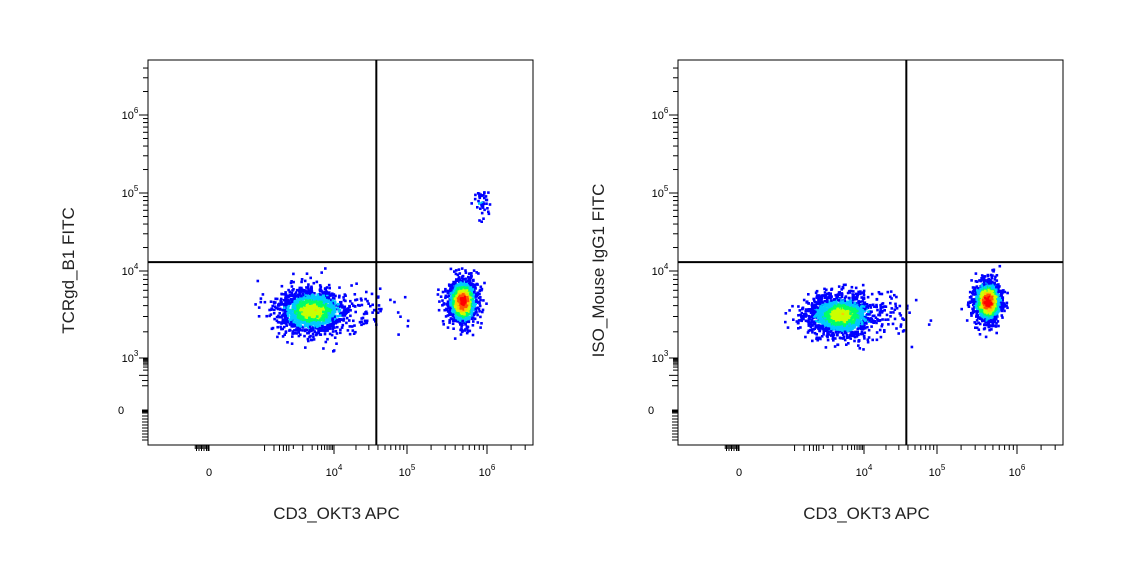  I want to click on y-axis-label: TCRgd_B1 FITC, so click(68, 270).